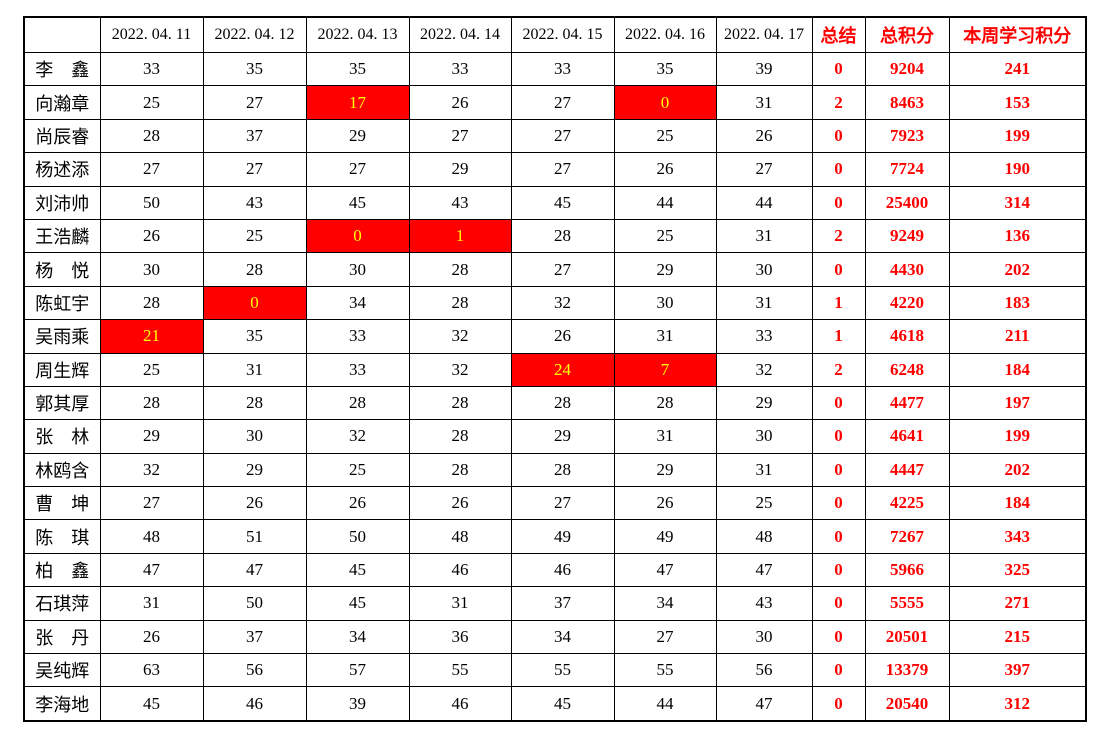  What do you see at coordinates (460, 670) in the screenshot?
I see `score-cell: 55` at bounding box center [460, 670].